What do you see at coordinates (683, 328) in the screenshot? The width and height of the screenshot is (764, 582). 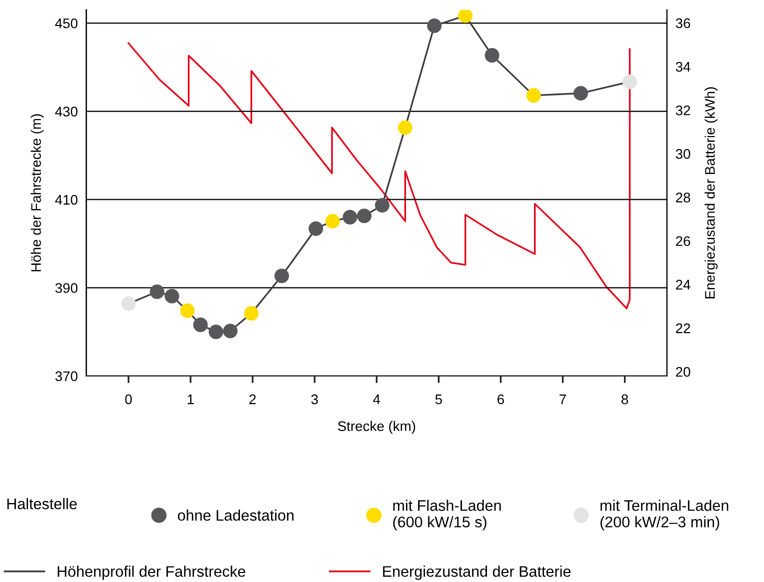 I see `y2-tick-label: 22` at bounding box center [683, 328].